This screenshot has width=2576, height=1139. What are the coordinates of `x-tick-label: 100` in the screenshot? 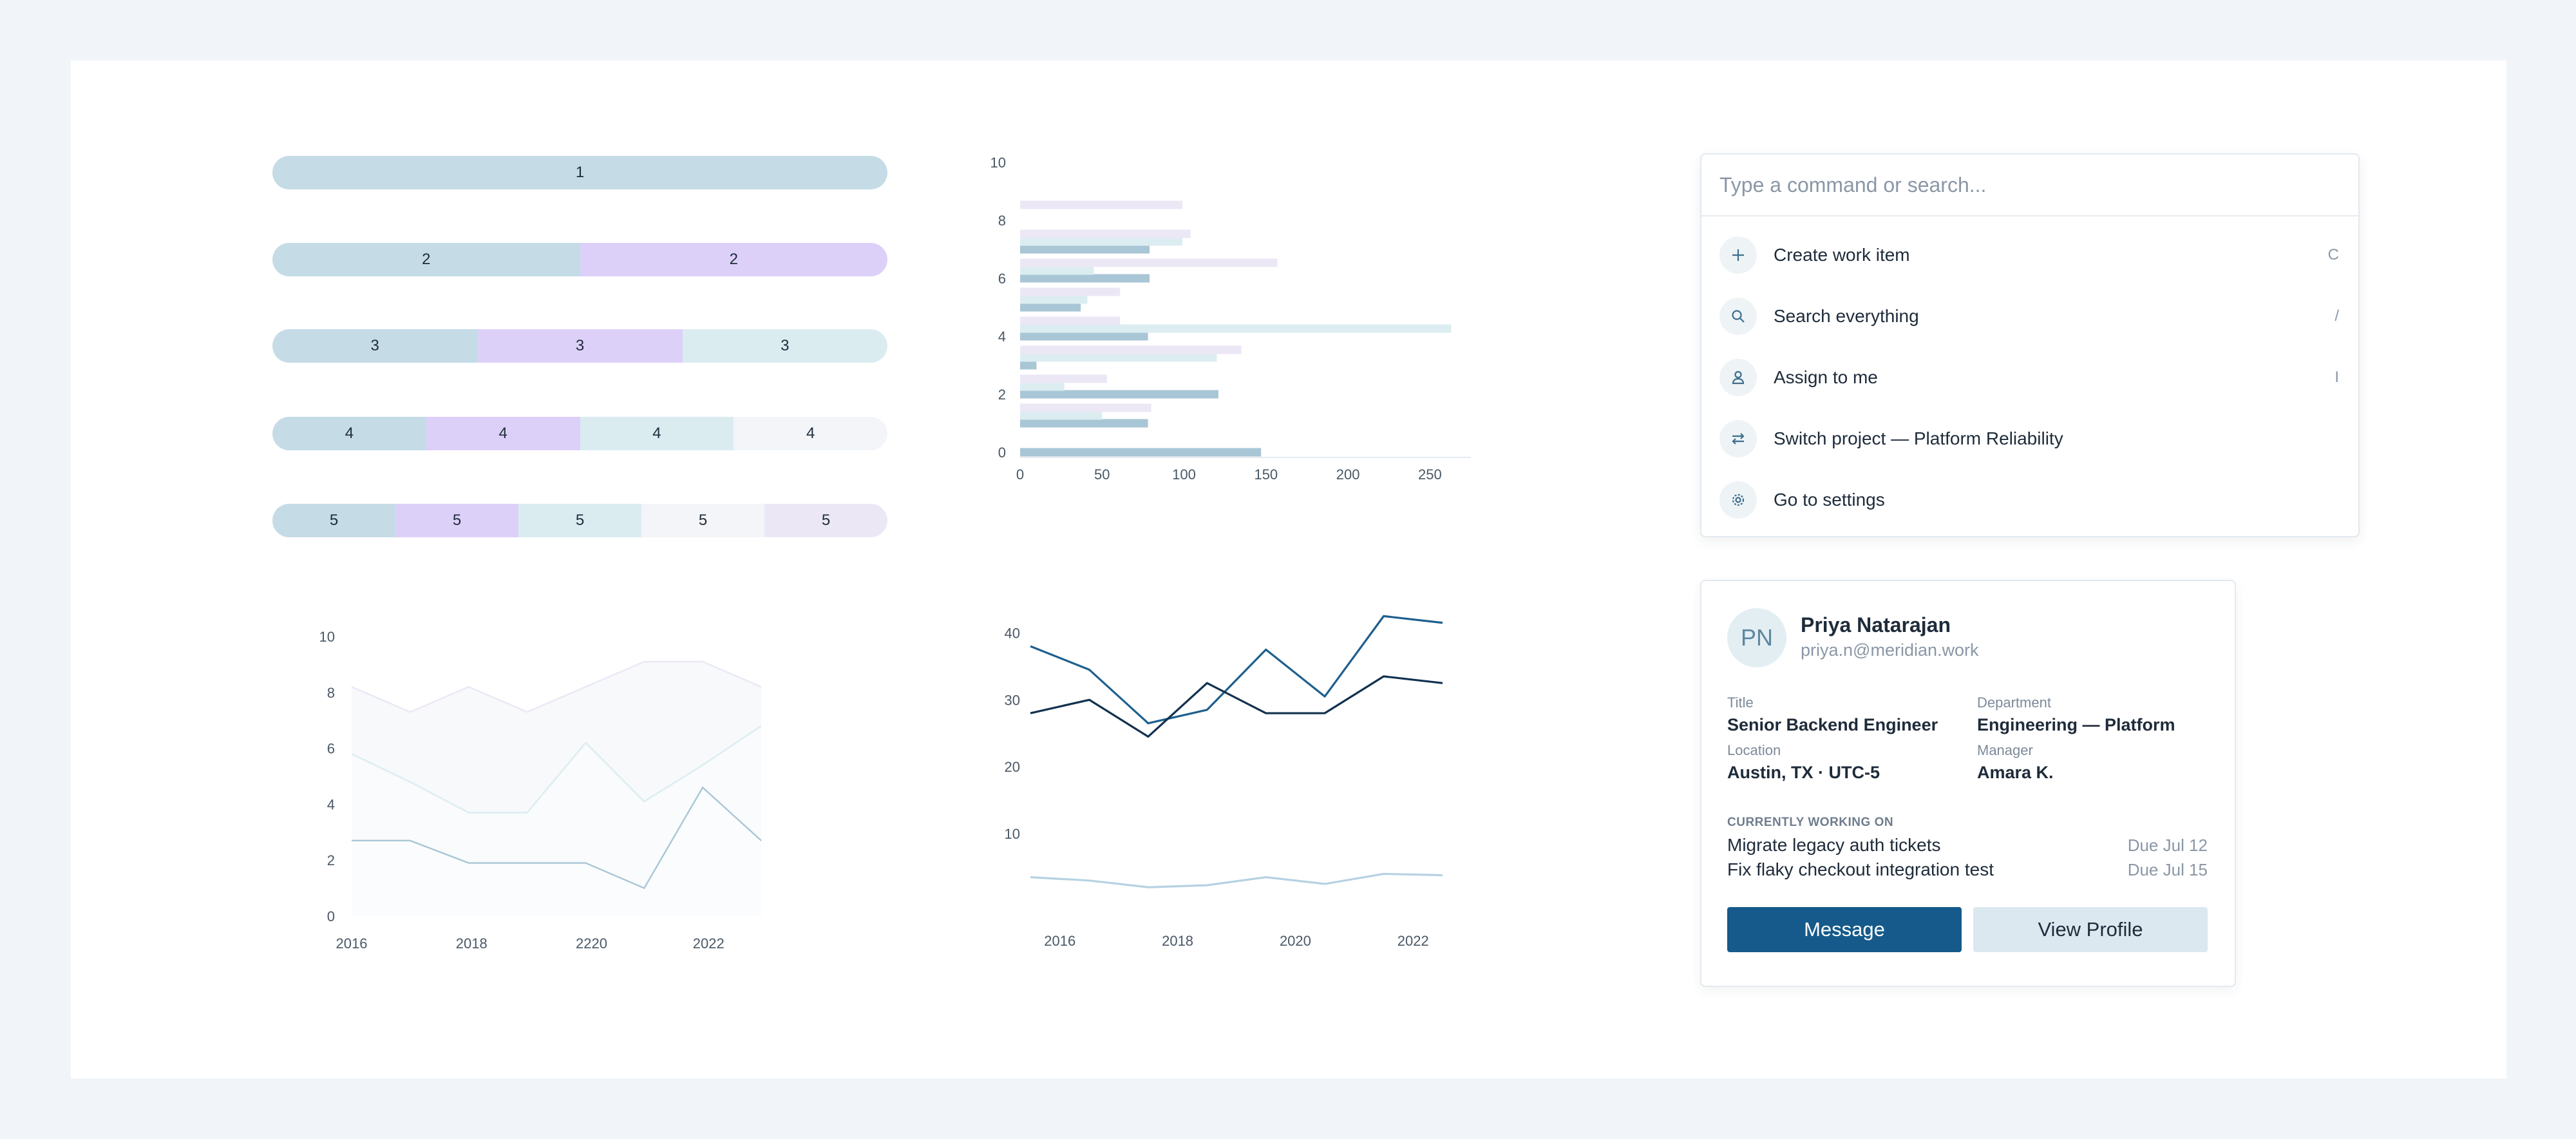 It's located at (1184, 475).